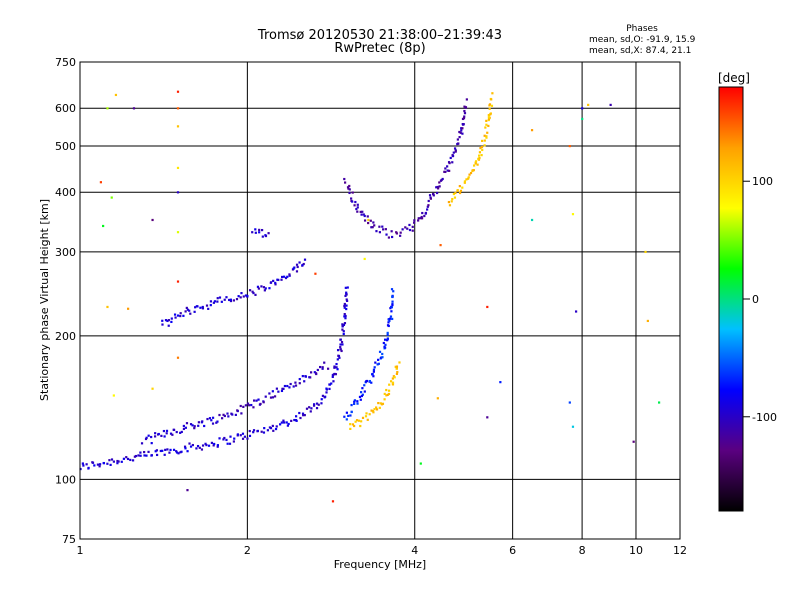  Describe the element at coordinates (764, 417) in the screenshot. I see `colorbar-tick-label: -100` at that location.